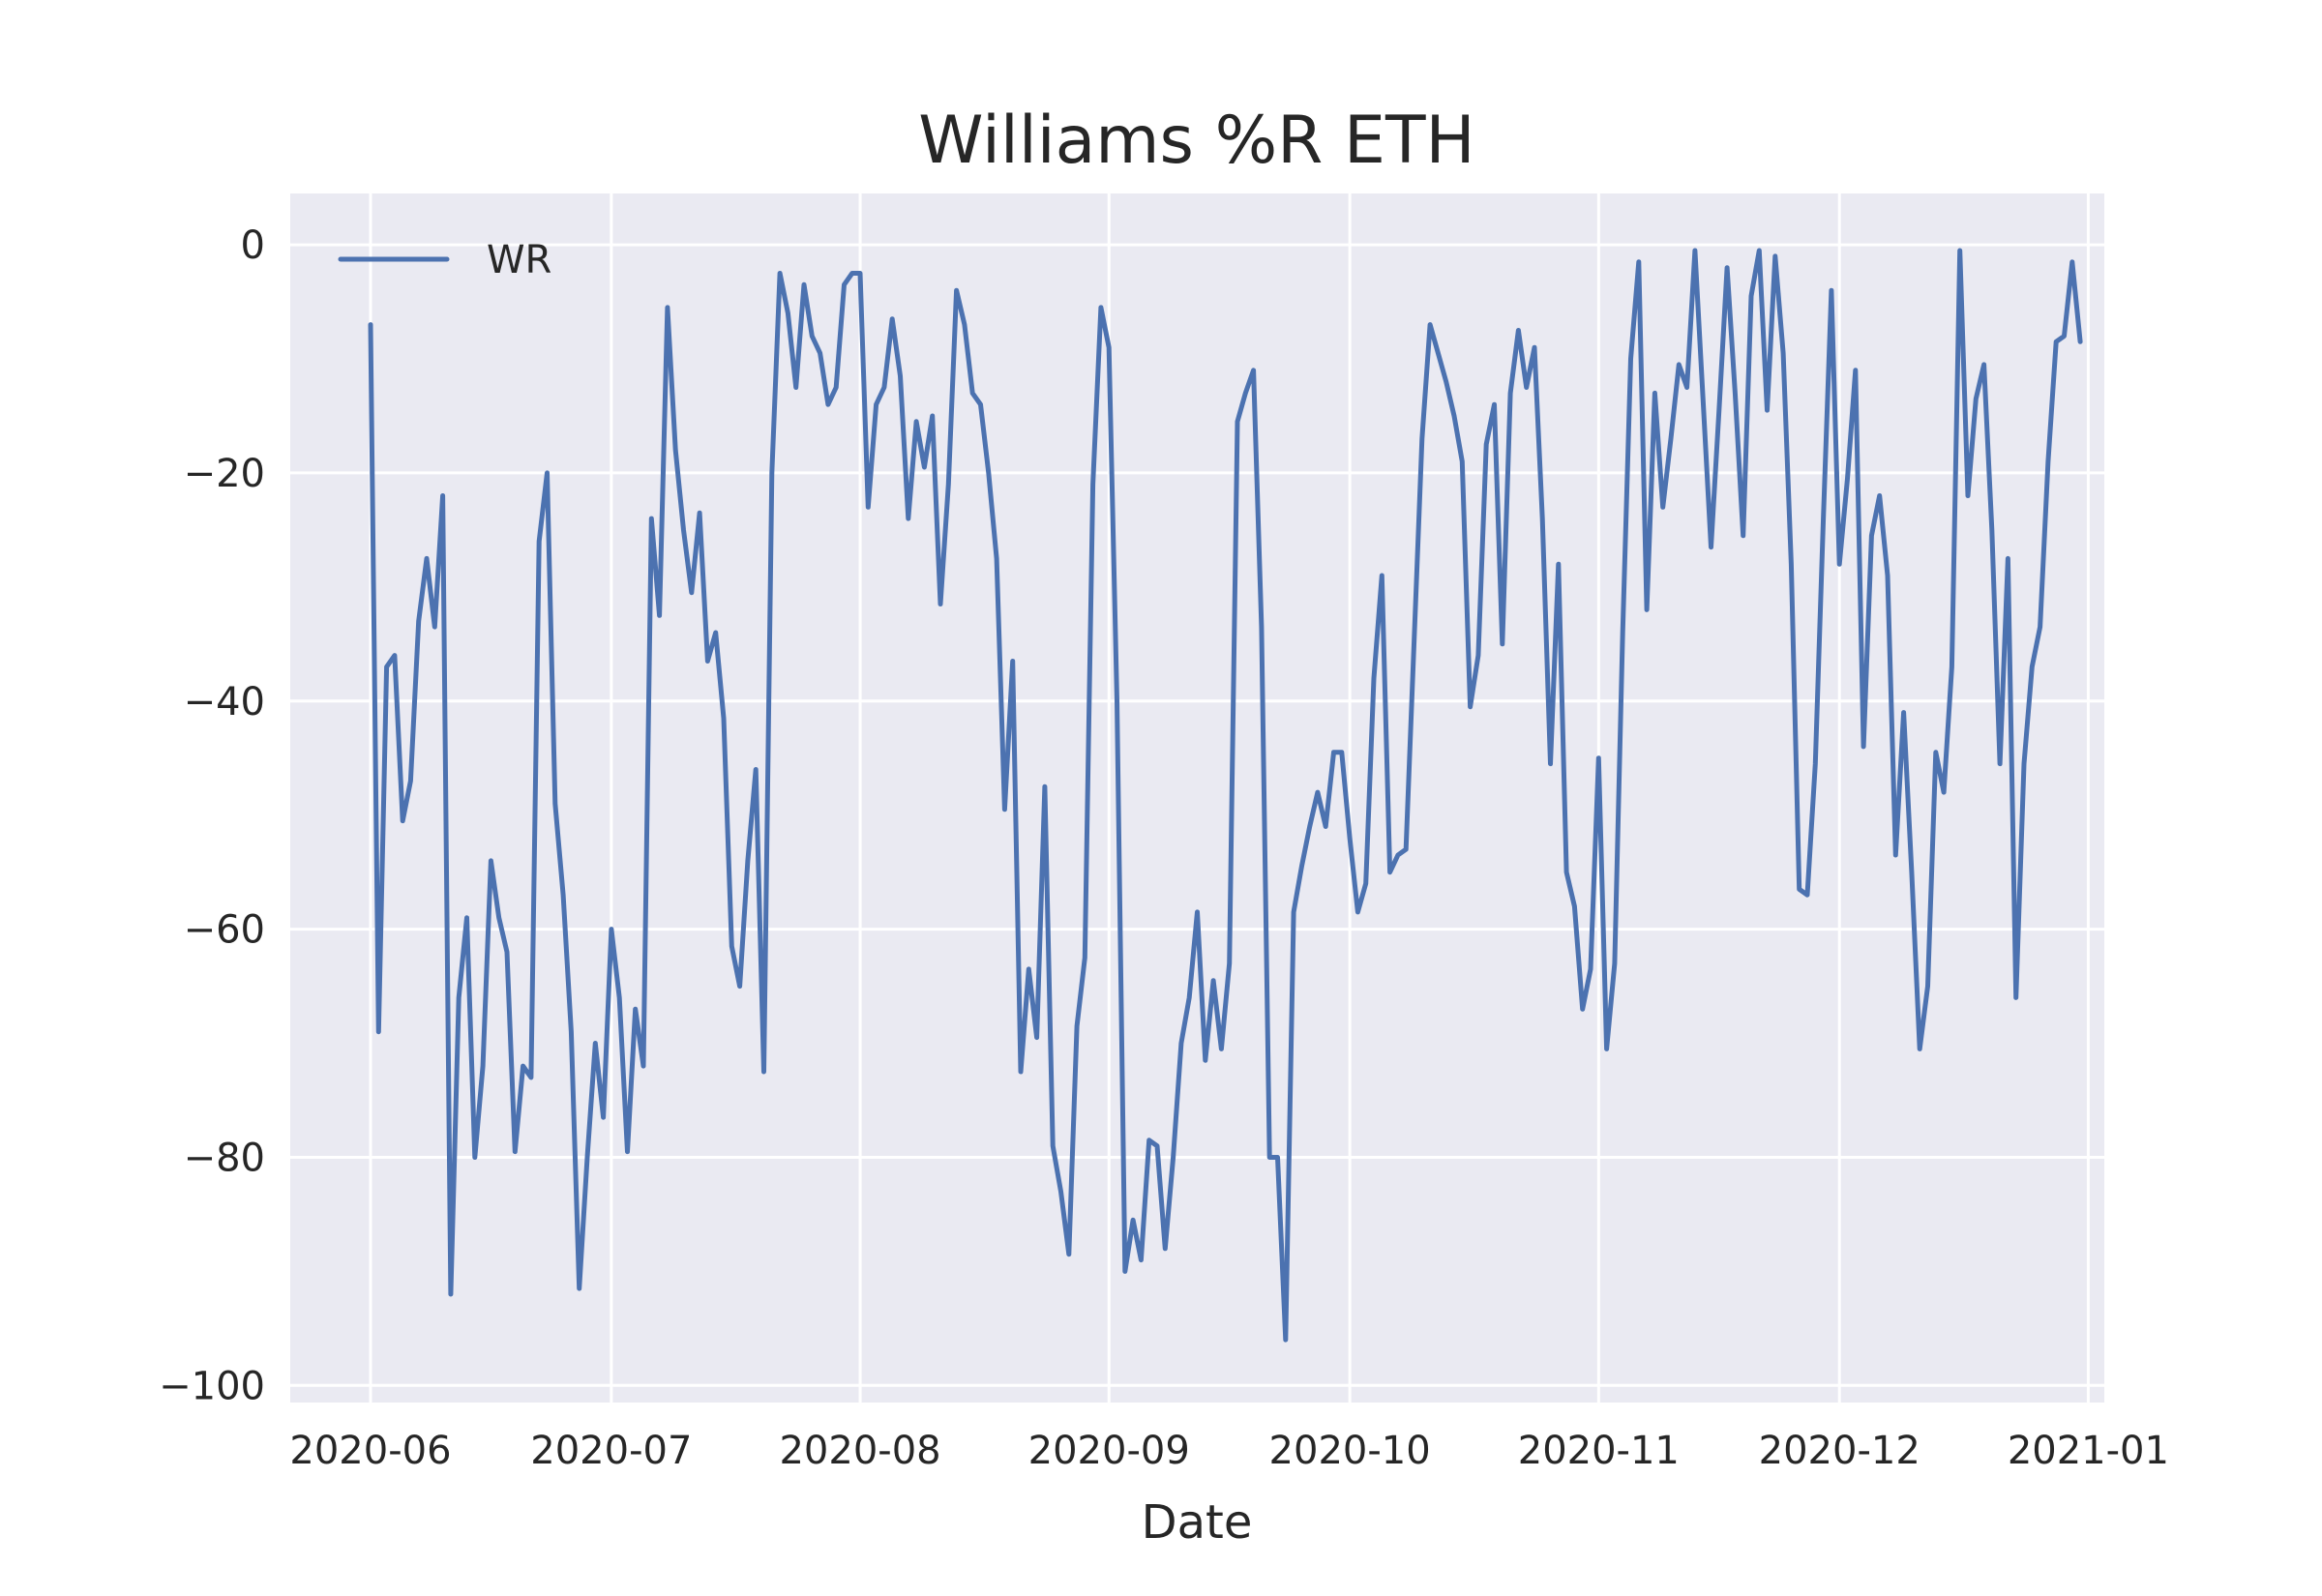 The height and width of the screenshot is (1596, 2322). What do you see at coordinates (1196, 141) in the screenshot?
I see `chart-title: Williams %R ETH` at bounding box center [1196, 141].